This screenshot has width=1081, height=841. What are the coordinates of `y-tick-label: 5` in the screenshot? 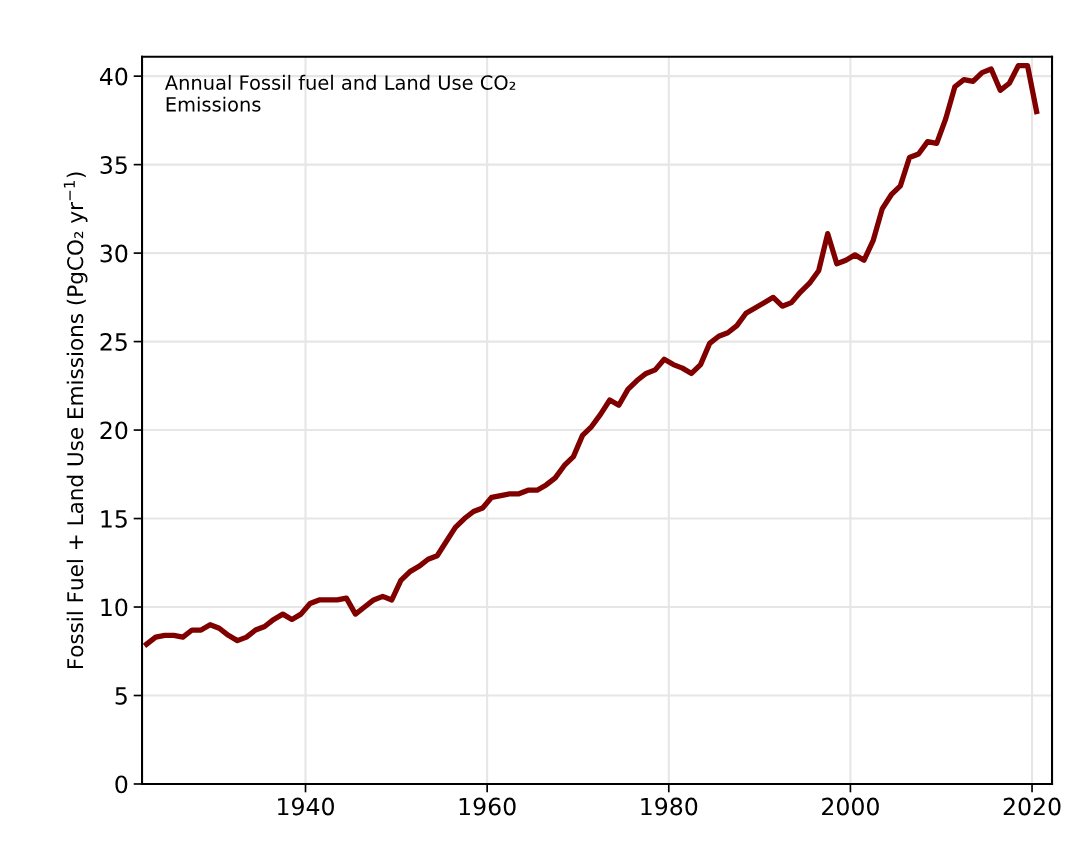 It's located at (121, 696).